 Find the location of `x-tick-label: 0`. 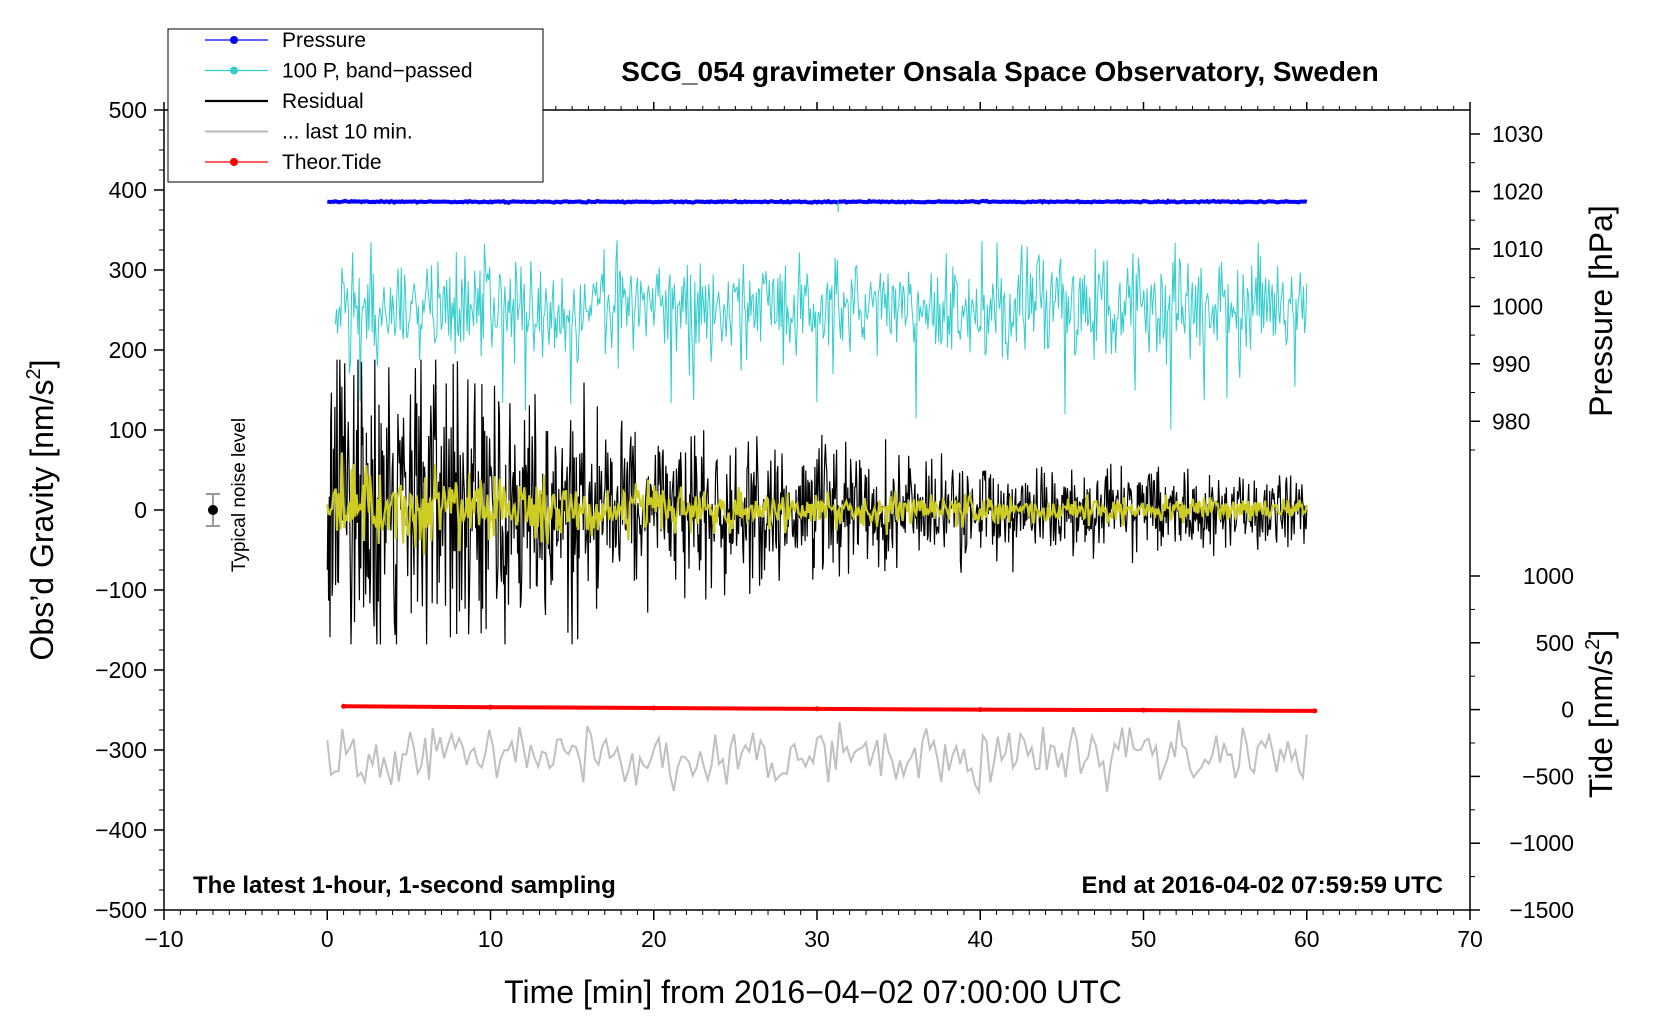

x-tick-label: 0 is located at coordinates (327, 939).